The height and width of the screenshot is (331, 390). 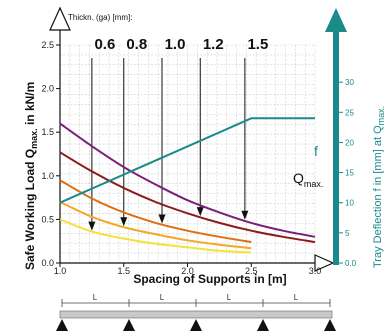 I want to click on y2-tick-label: 0.0, so click(x=351, y=263).